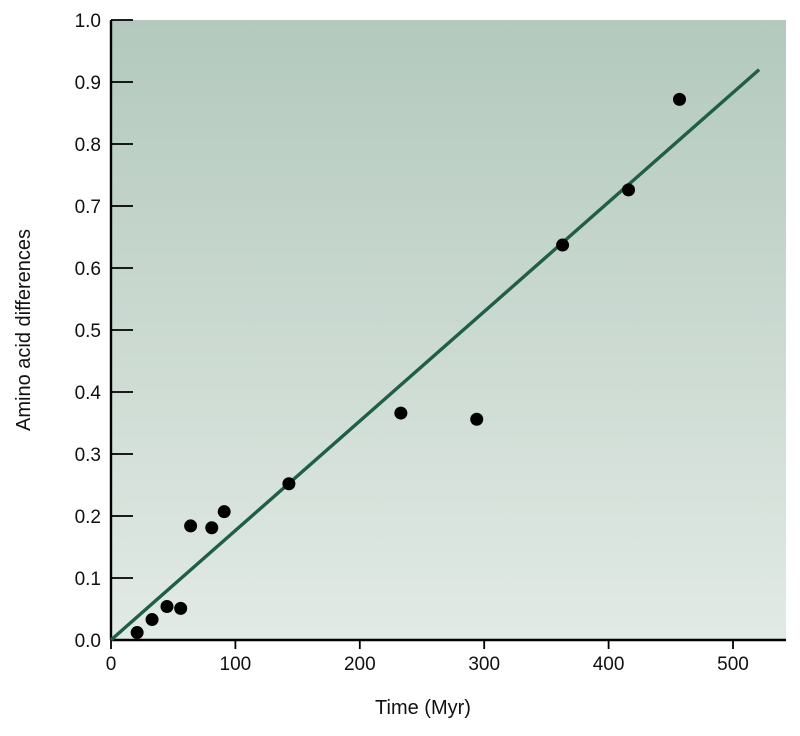  Describe the element at coordinates (88, 21) in the screenshot. I see `y-tick-label: 1.0` at that location.